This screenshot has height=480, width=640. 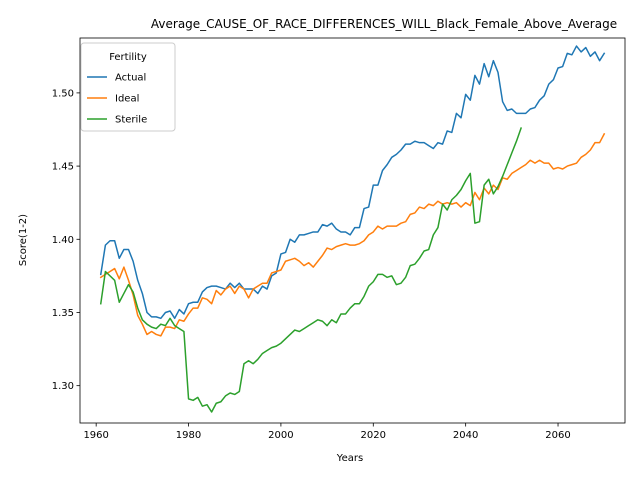 I want to click on legend-box, so click(x=128, y=87).